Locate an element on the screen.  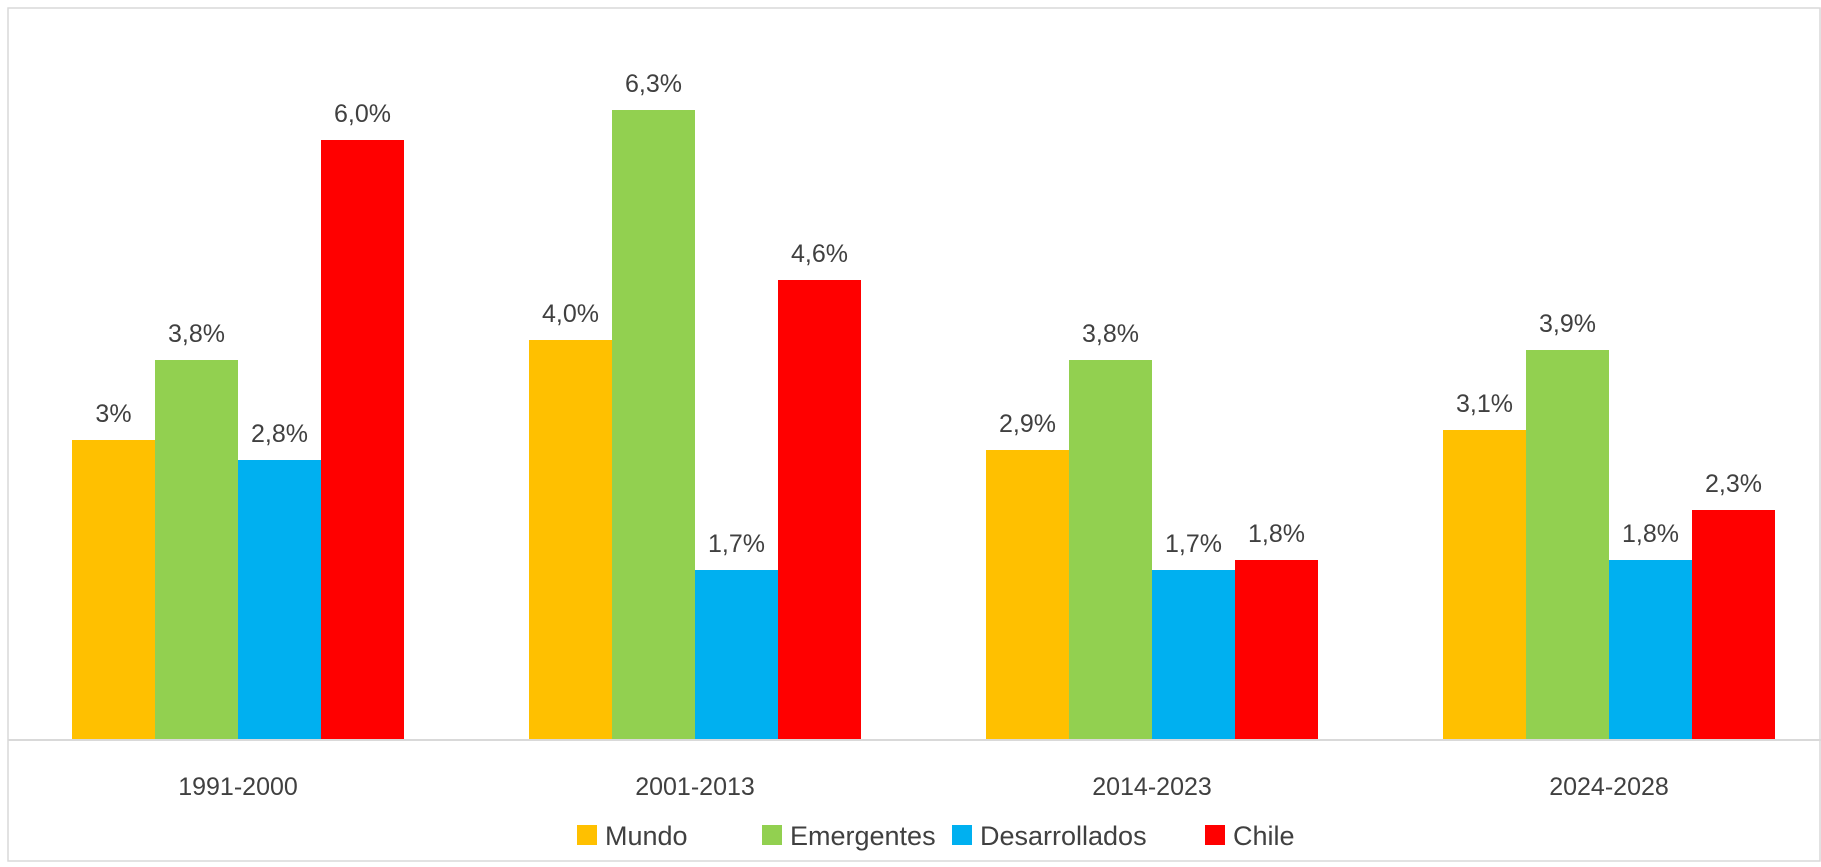
data-label-emergentes-2001-2013: 6,3% is located at coordinates (653, 84).